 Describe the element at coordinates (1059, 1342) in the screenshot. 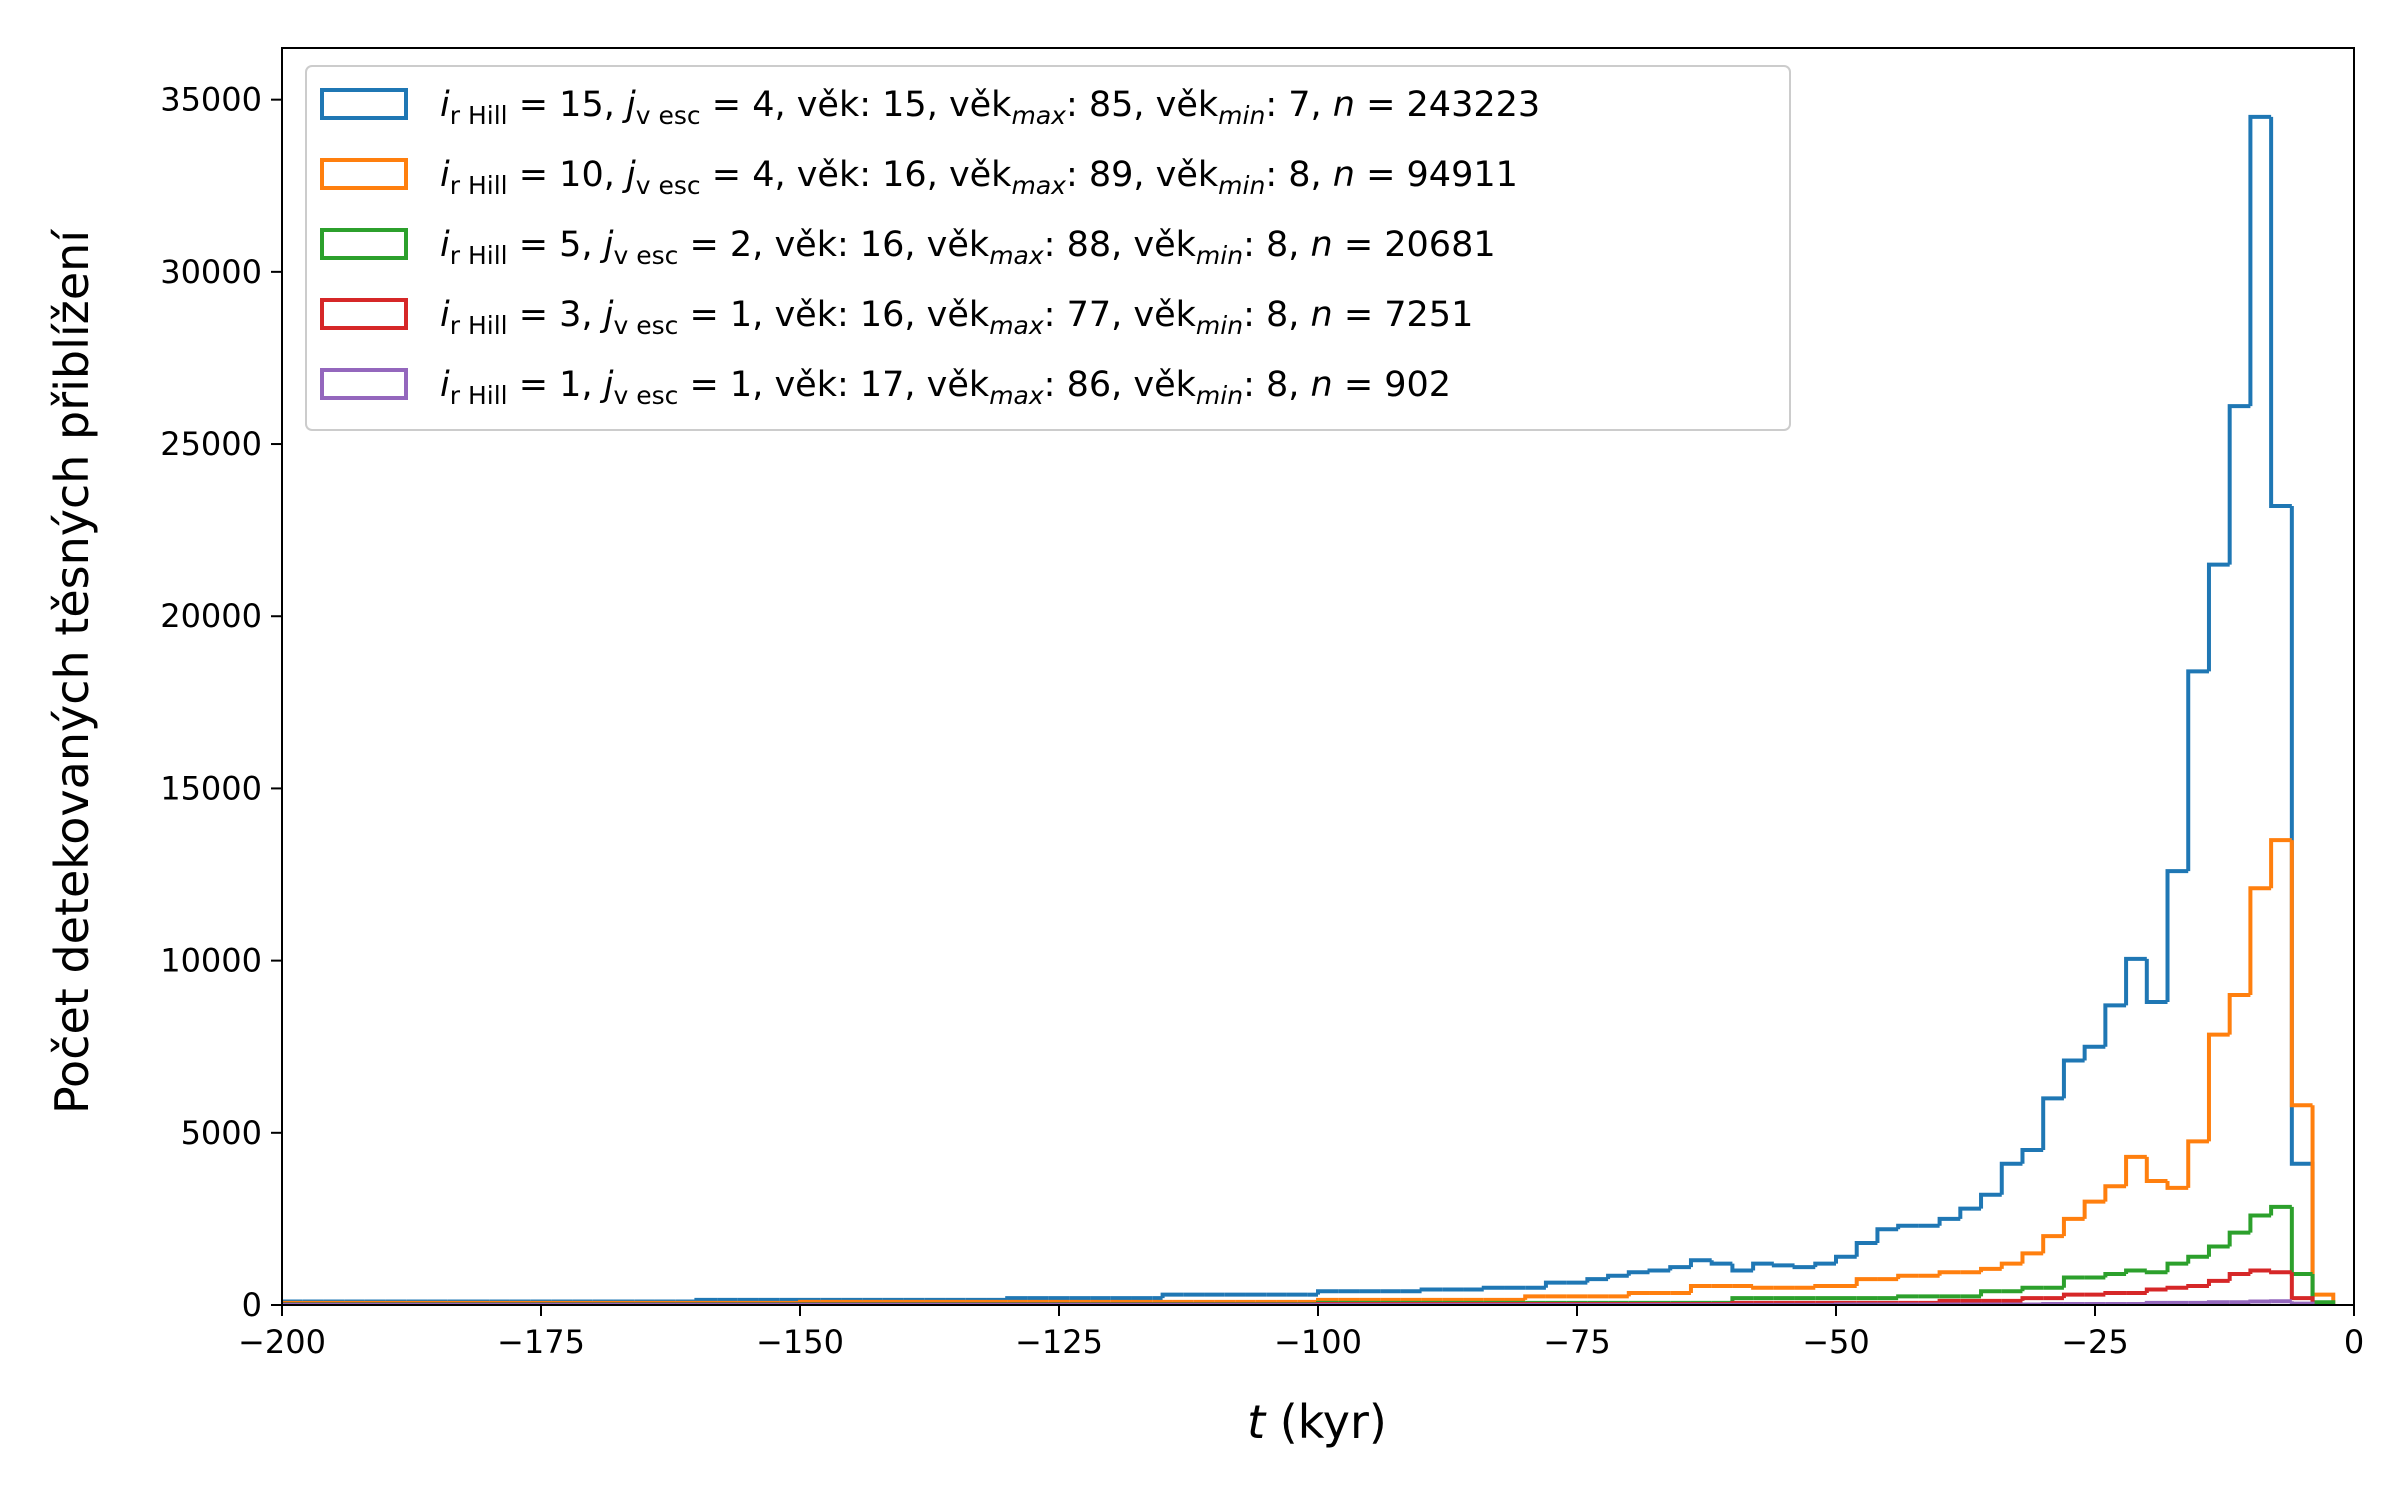

I see `x-tick-label: −125` at that location.